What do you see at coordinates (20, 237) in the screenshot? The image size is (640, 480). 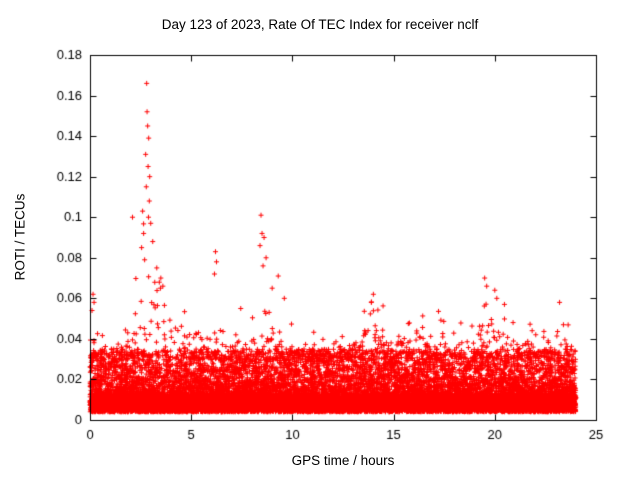 I see `y-axis-label: ROTI / TECUs` at bounding box center [20, 237].